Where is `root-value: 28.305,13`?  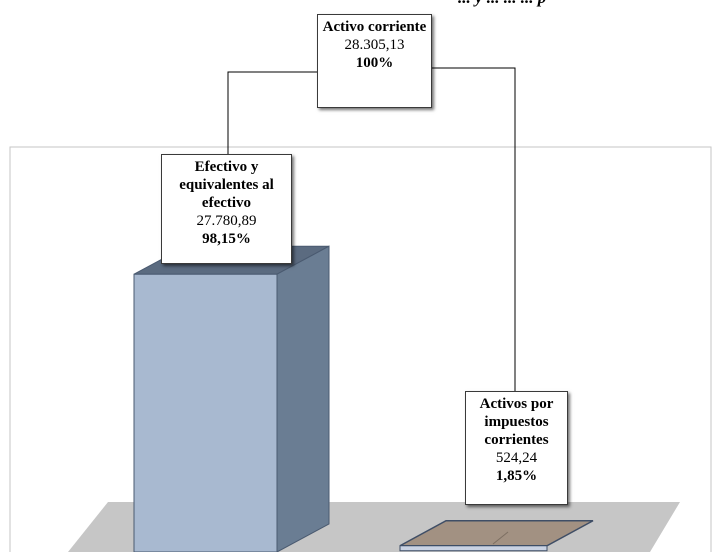
root-value: 28.305,13 is located at coordinates (374, 45).